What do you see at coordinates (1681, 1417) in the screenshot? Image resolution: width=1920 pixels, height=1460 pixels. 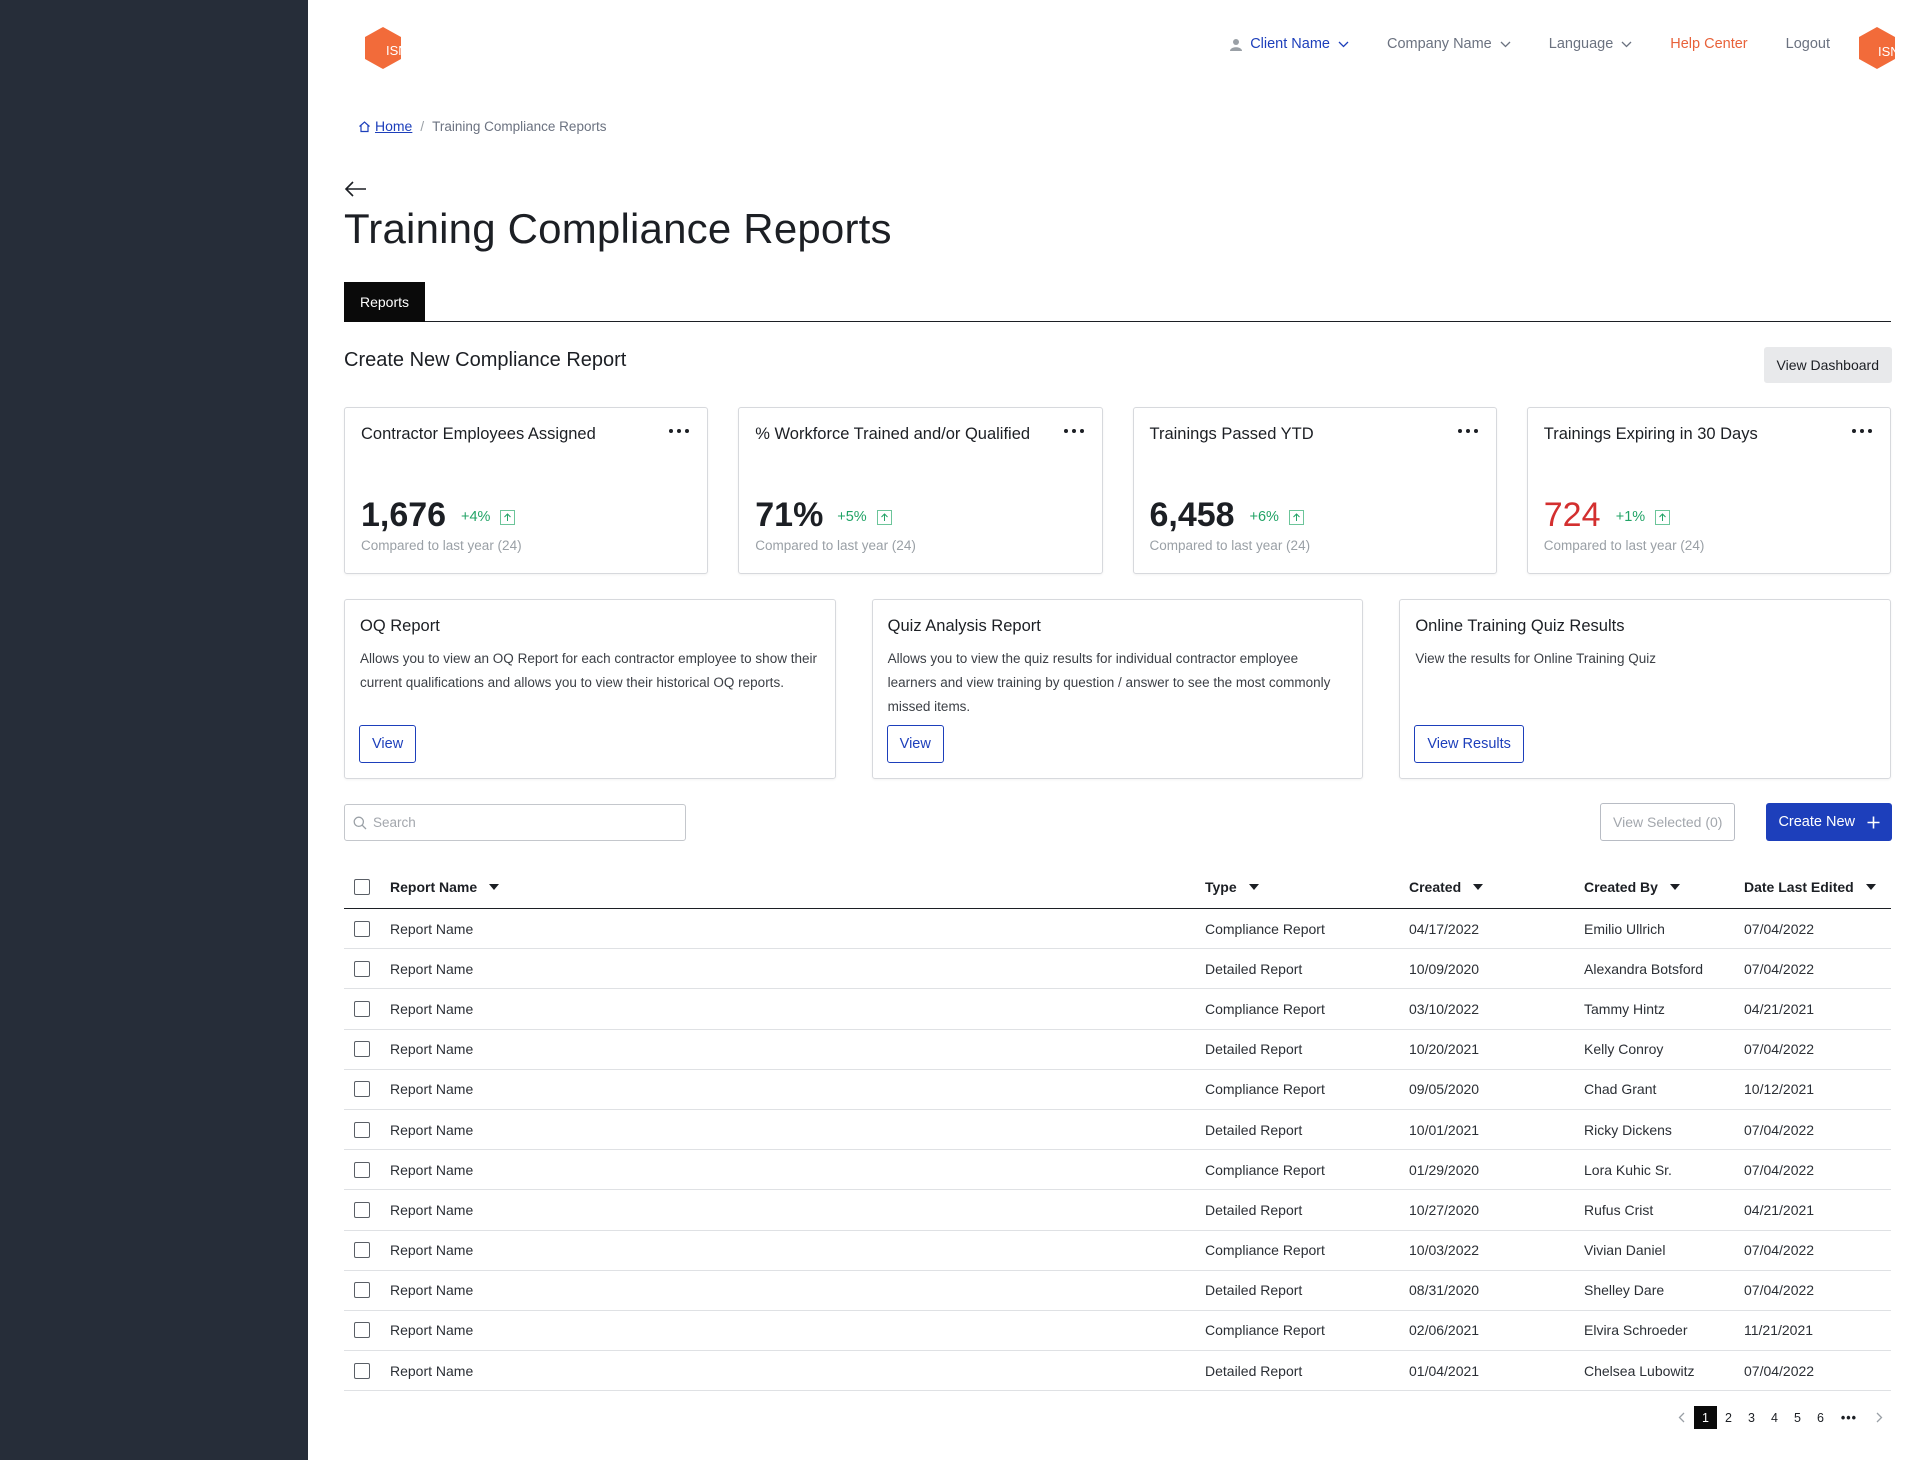 I see `chevron-left-icon` at bounding box center [1681, 1417].